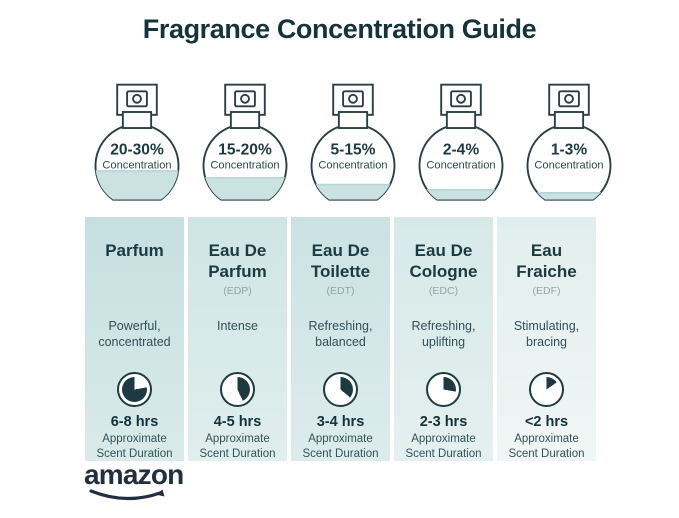 The image size is (679, 518). Describe the element at coordinates (237, 291) in the screenshot. I see `fragrance-abbr: (EDP)` at that location.